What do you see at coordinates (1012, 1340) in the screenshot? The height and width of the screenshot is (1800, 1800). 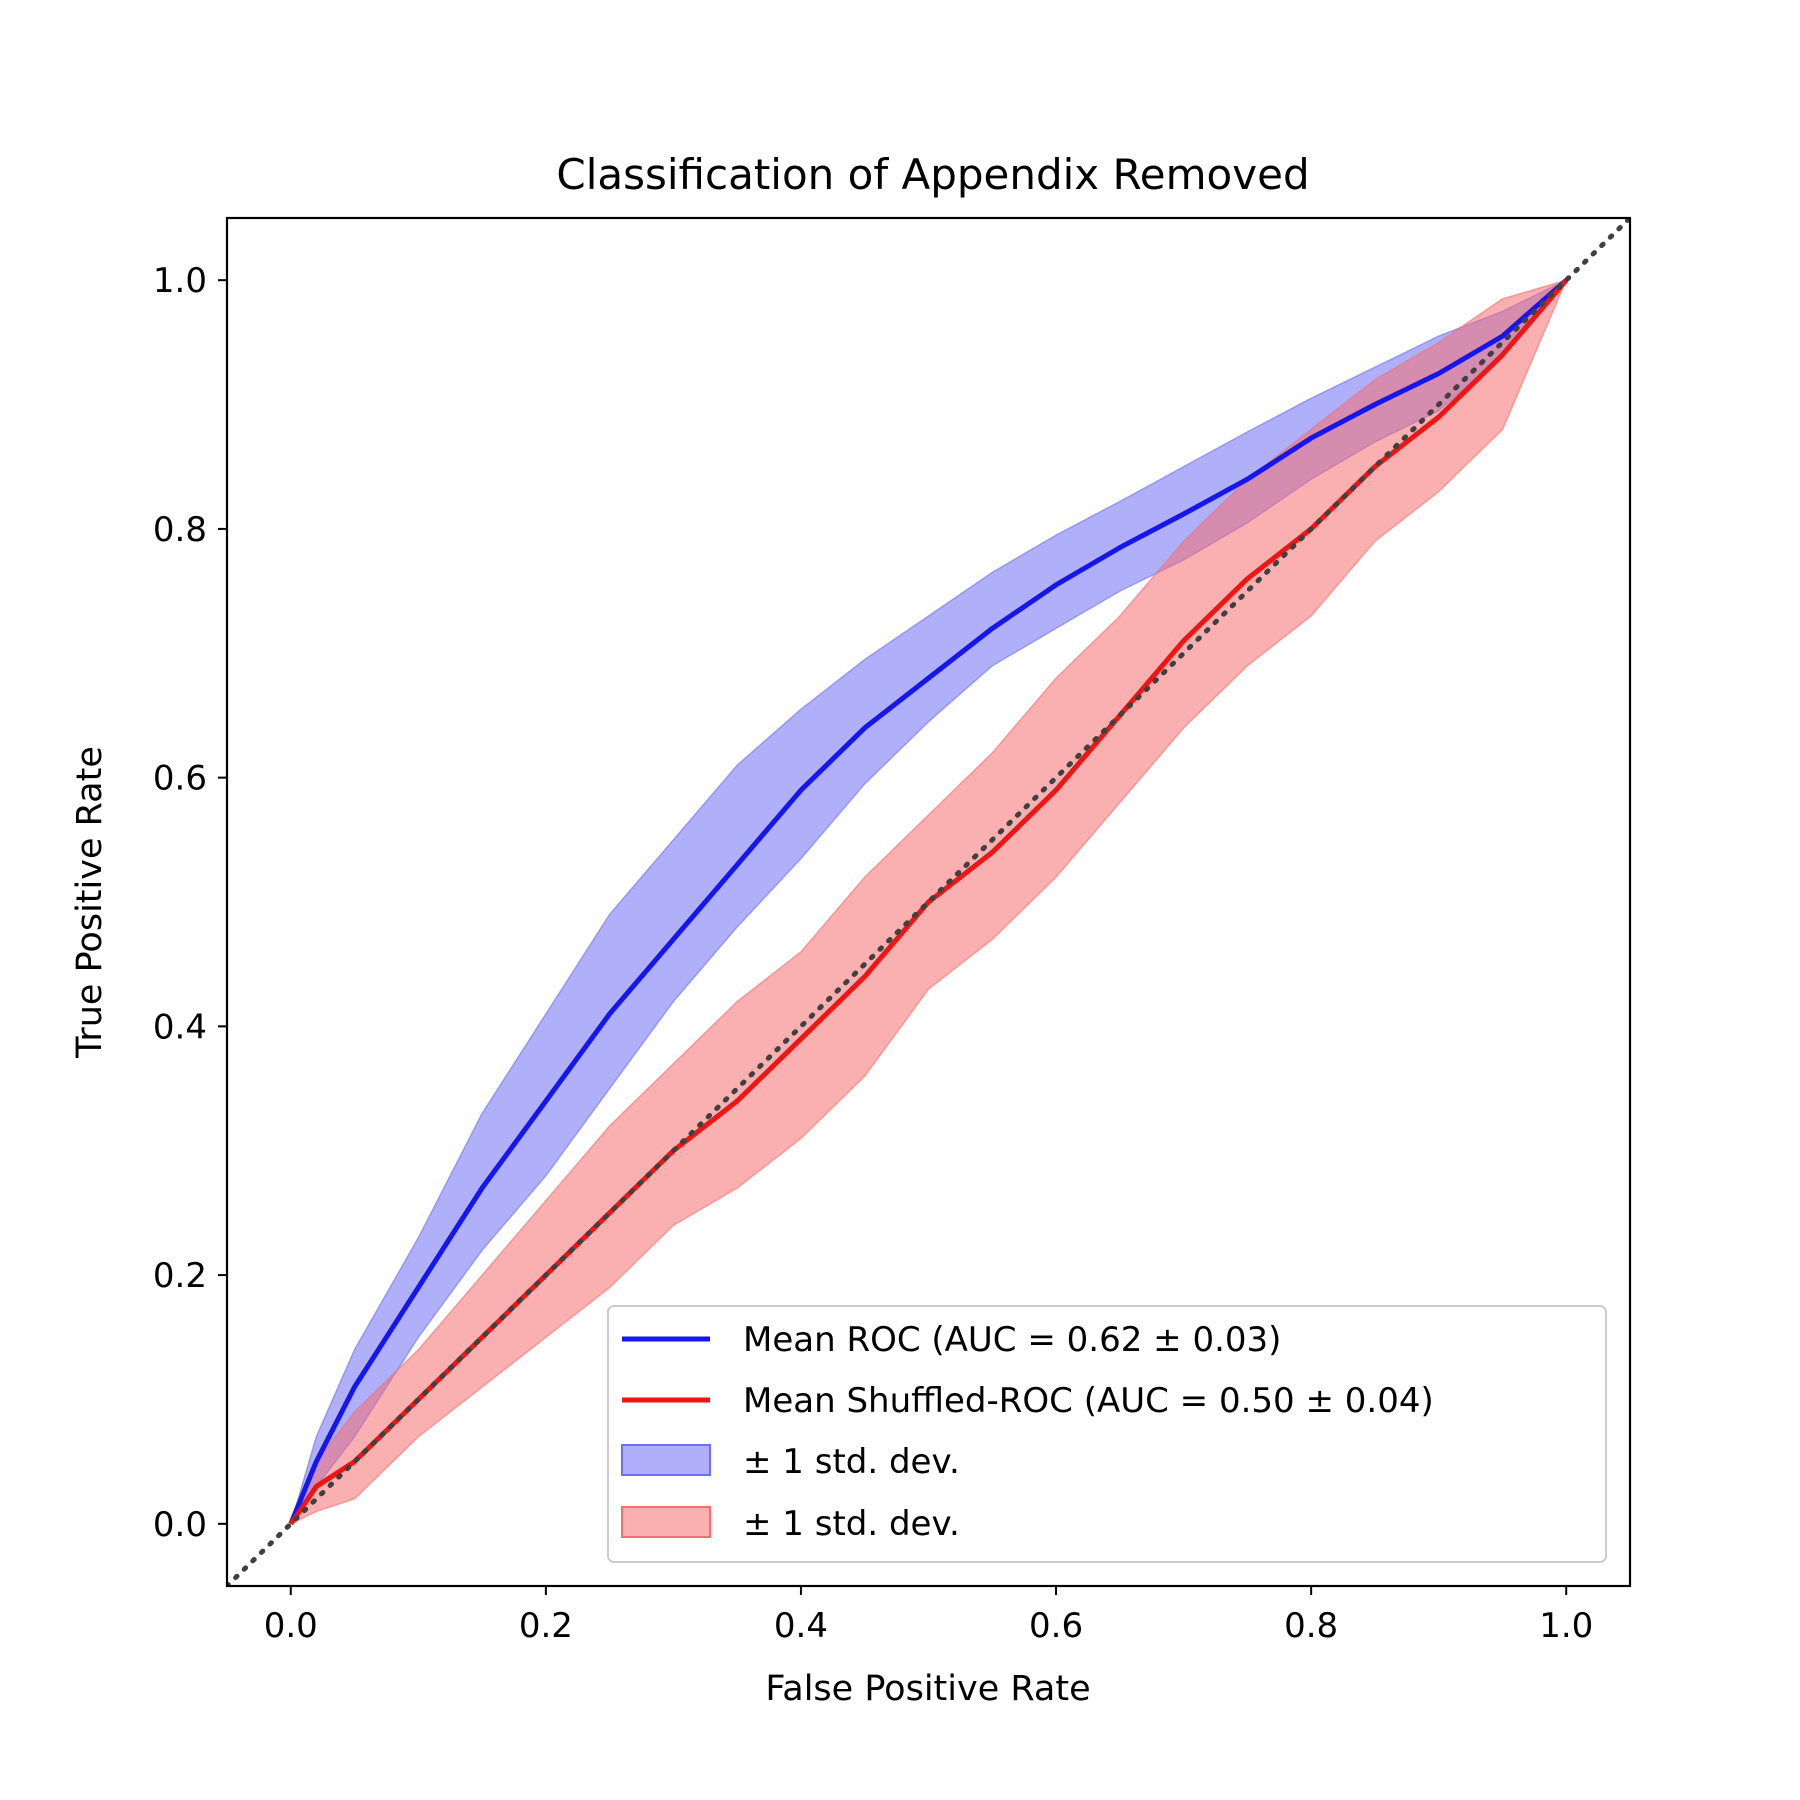 I see `legend-label-mean-roc: Mean ROC (AUC = 0.62 ± 0.03)` at bounding box center [1012, 1340].